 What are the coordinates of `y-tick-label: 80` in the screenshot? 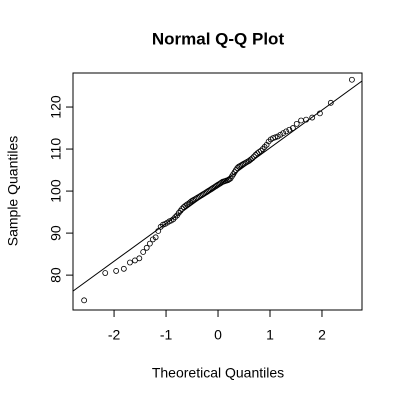 It's located at (56, 275).